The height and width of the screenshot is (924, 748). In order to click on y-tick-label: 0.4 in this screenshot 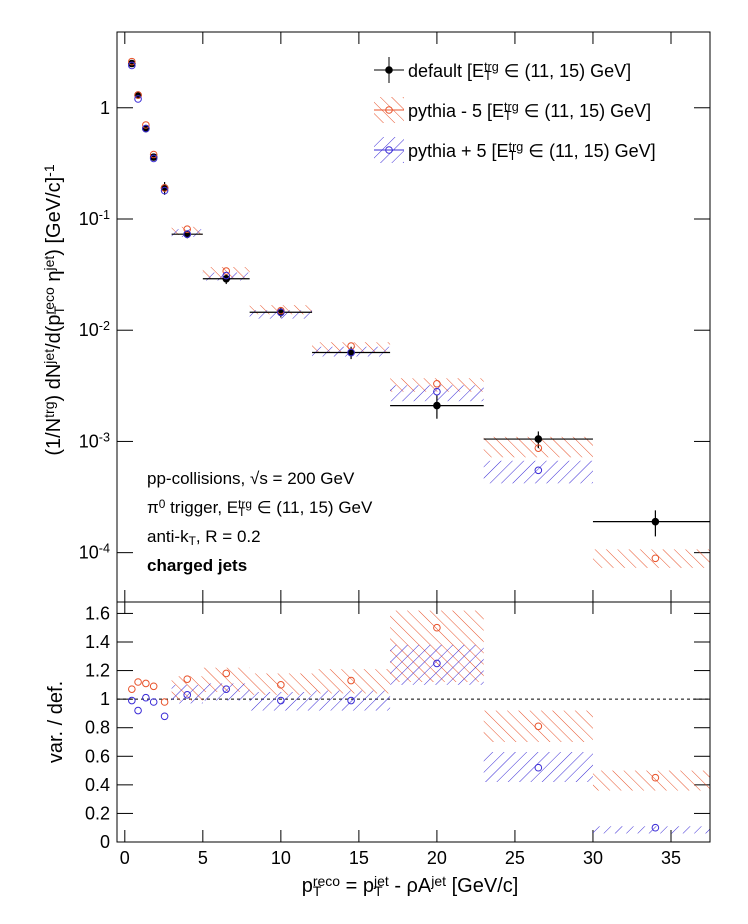, I will do `click(97, 785)`.